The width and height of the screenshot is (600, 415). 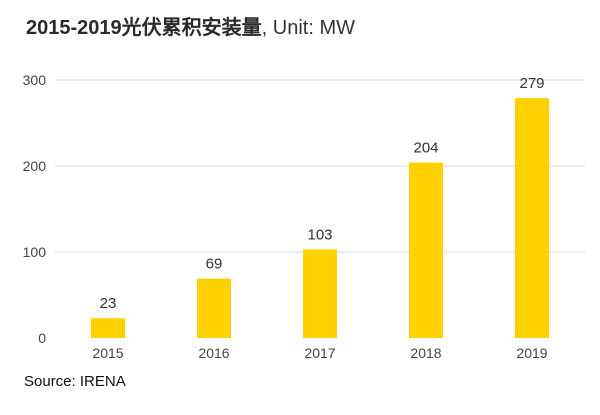 What do you see at coordinates (426, 250) in the screenshot?
I see `bar-2018` at bounding box center [426, 250].